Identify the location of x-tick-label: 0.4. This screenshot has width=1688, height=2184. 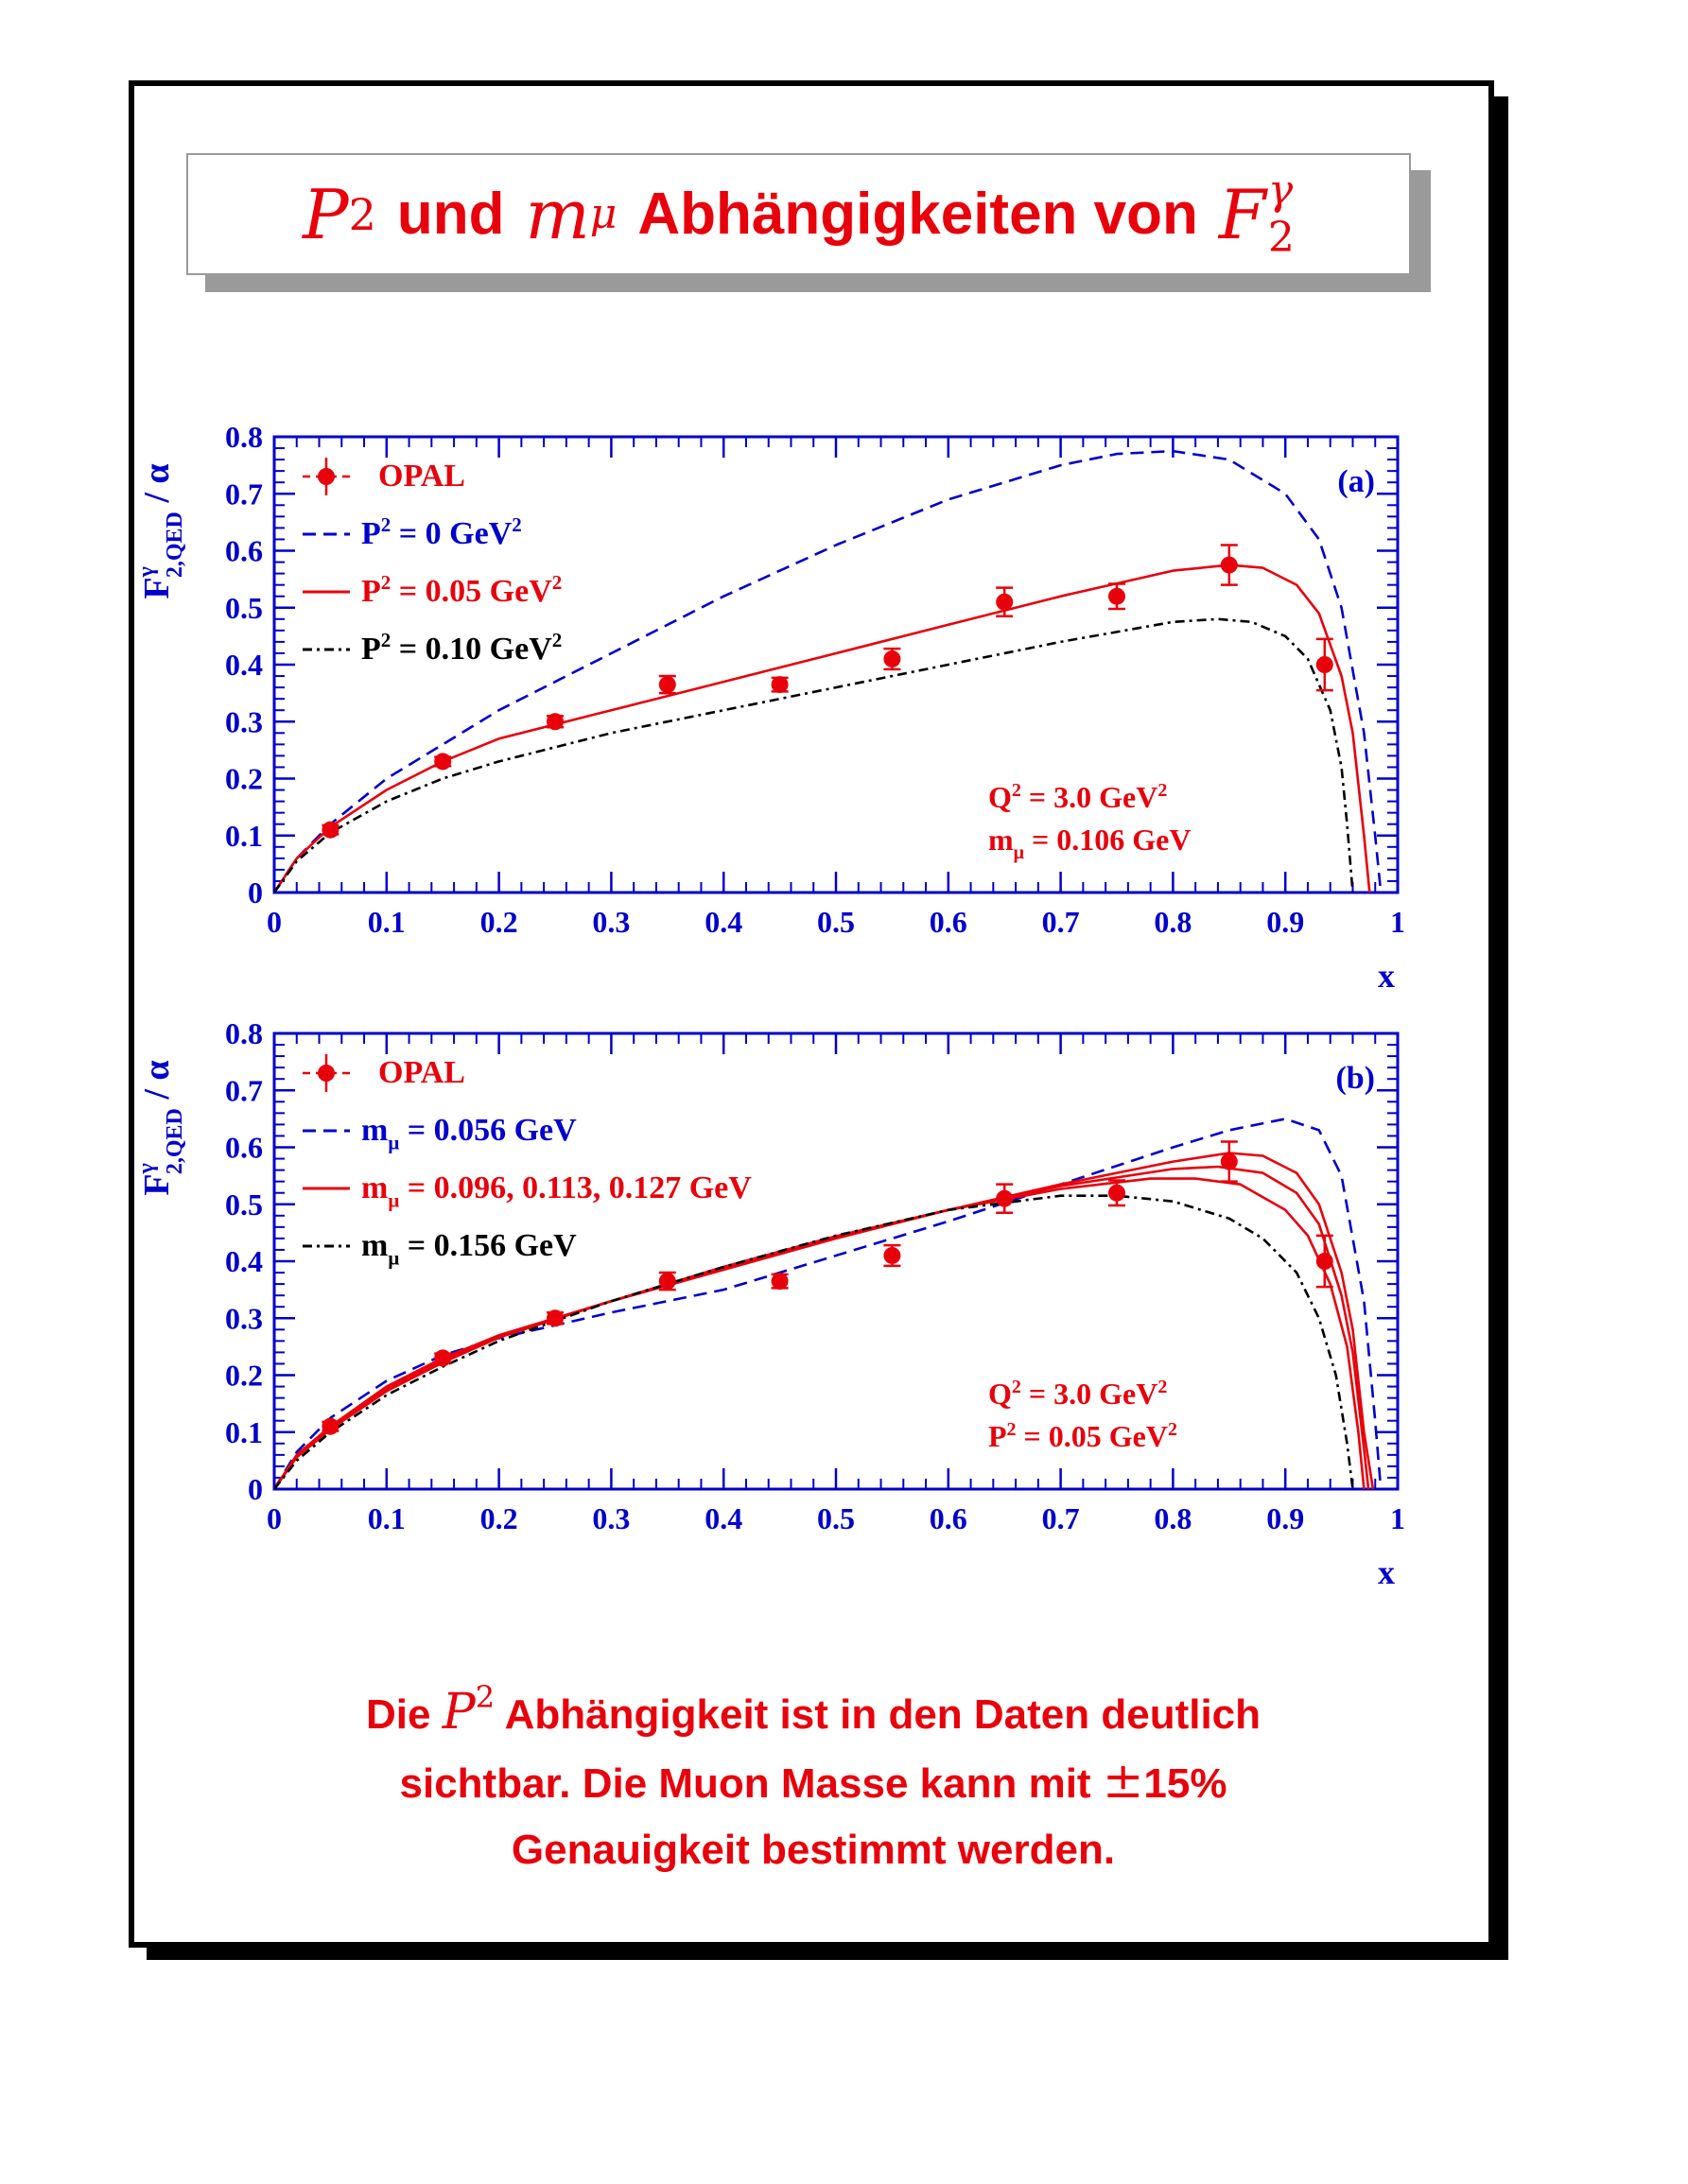
(723, 1518).